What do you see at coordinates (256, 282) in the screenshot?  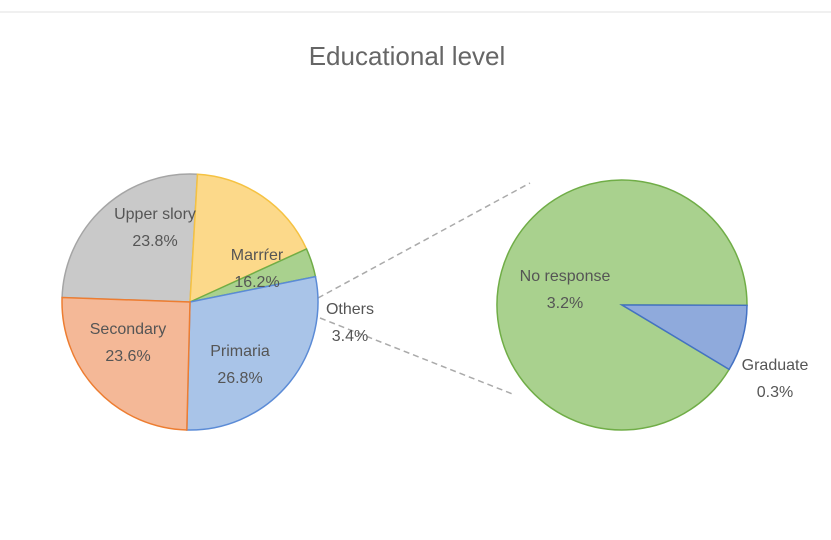 I see `slice-value-label: 16.2%` at bounding box center [256, 282].